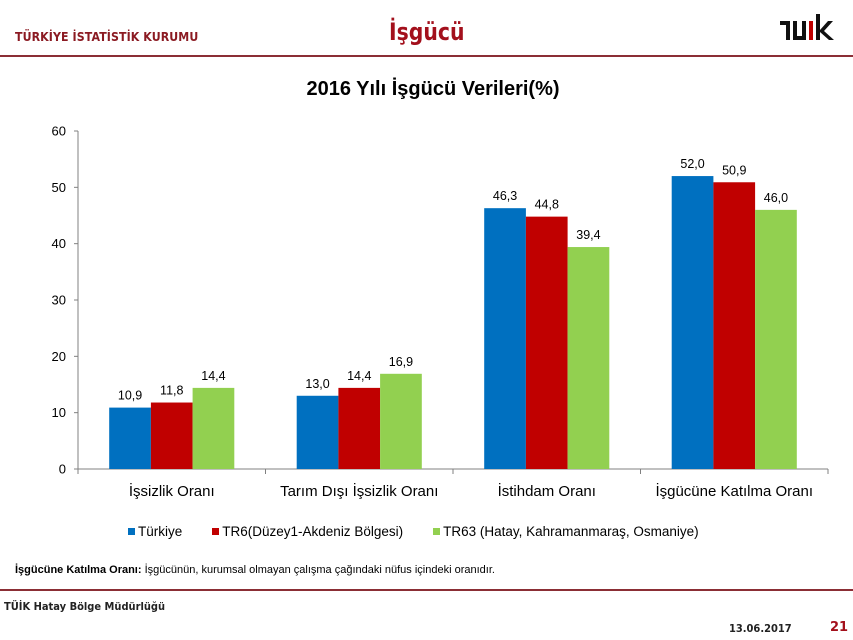 This screenshot has height=640, width=853. Describe the element at coordinates (107, 36) in the screenshot. I see `organization-name: TÜRKİYE İSTATİSTİK KURUMU` at that location.